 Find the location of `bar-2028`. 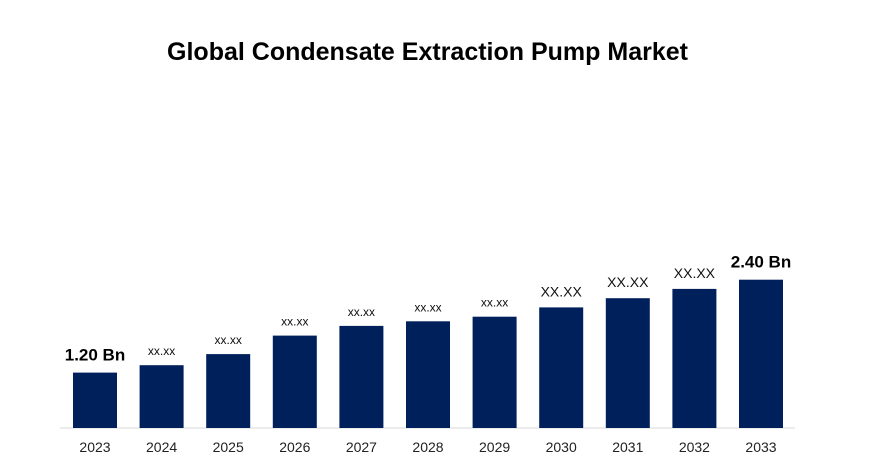

bar-2028 is located at coordinates (428, 374).